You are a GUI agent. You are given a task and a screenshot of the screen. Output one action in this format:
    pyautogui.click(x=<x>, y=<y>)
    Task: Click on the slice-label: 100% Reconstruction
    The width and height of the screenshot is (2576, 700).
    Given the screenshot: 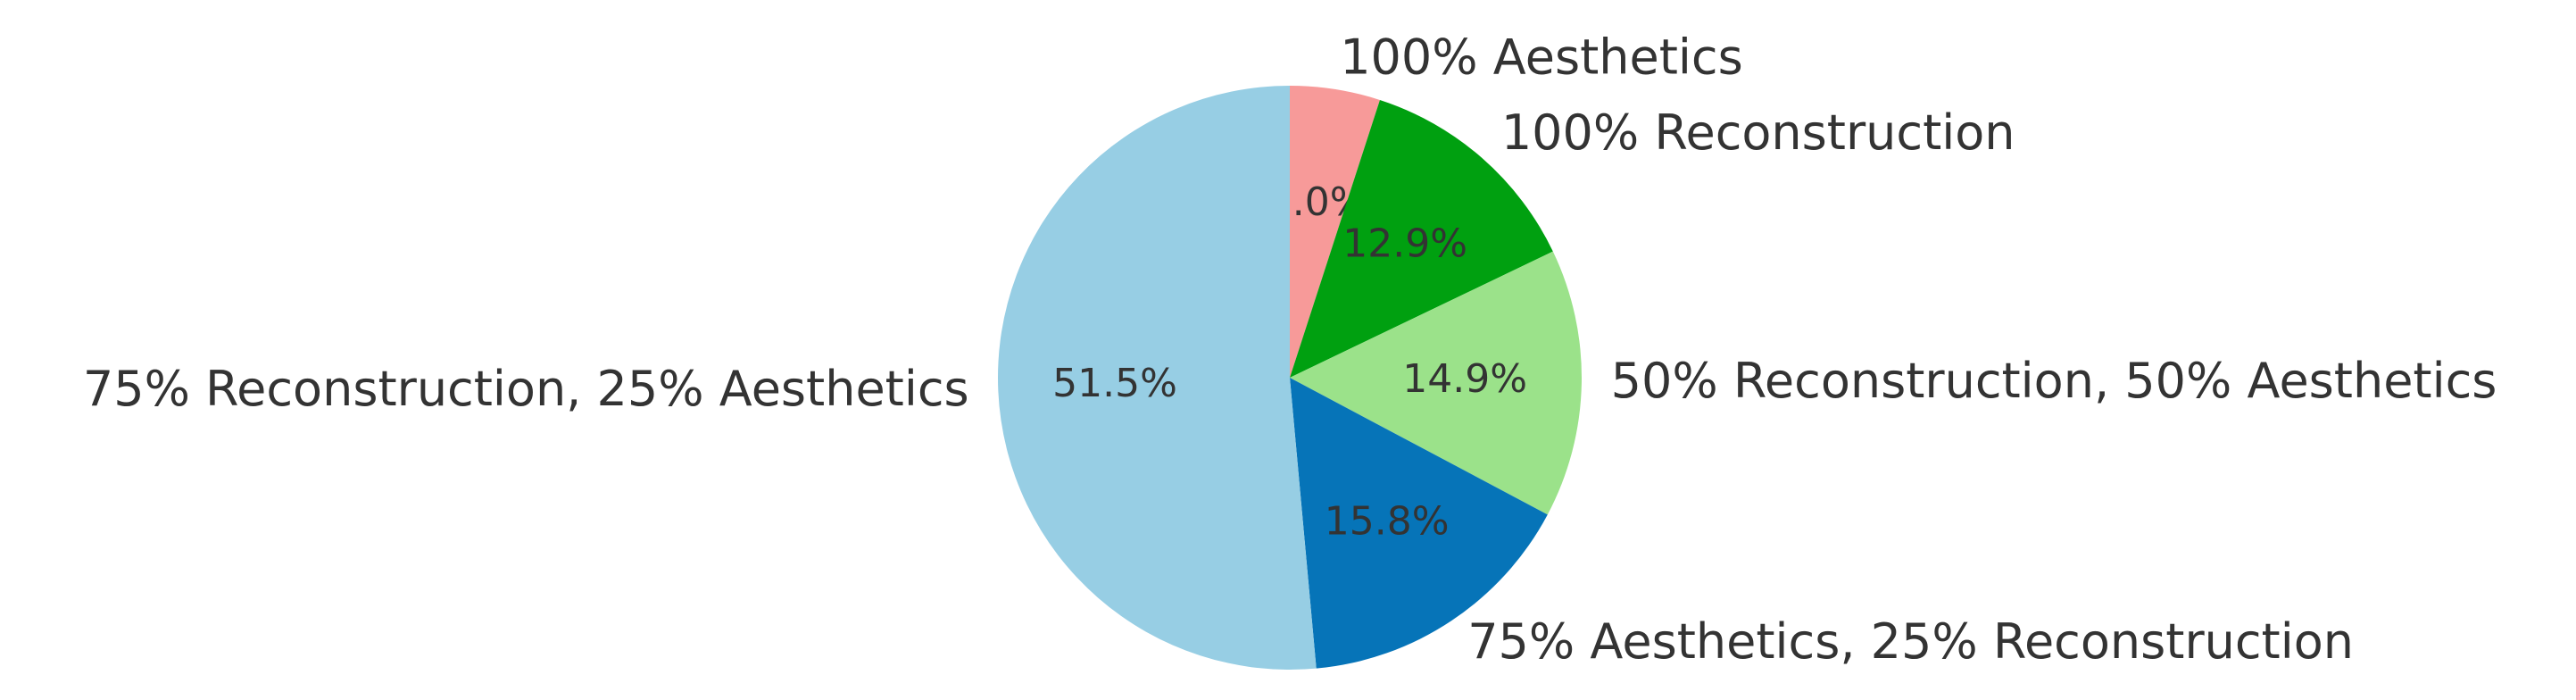 What is the action you would take?
    pyautogui.click(x=1758, y=132)
    